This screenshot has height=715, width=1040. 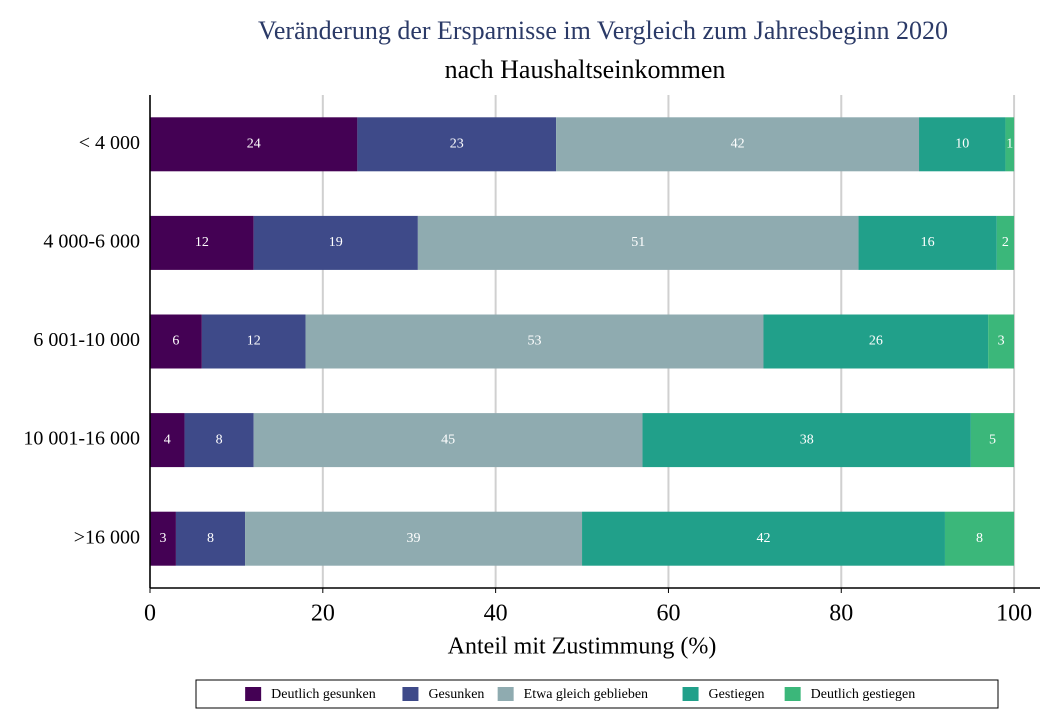 I want to click on x-tick-label: 80, so click(x=841, y=614).